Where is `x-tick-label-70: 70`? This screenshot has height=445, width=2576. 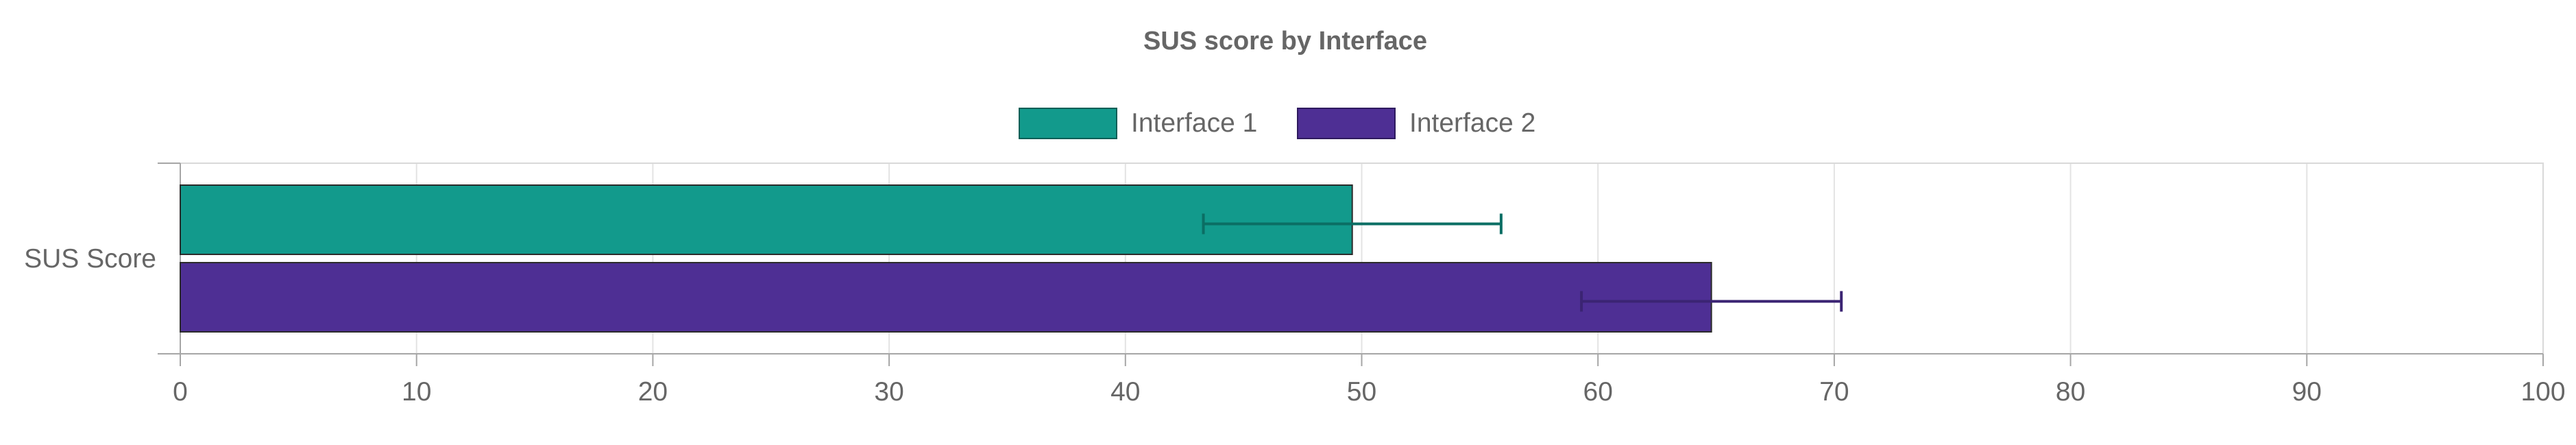 x-tick-label-70: 70 is located at coordinates (1834, 392).